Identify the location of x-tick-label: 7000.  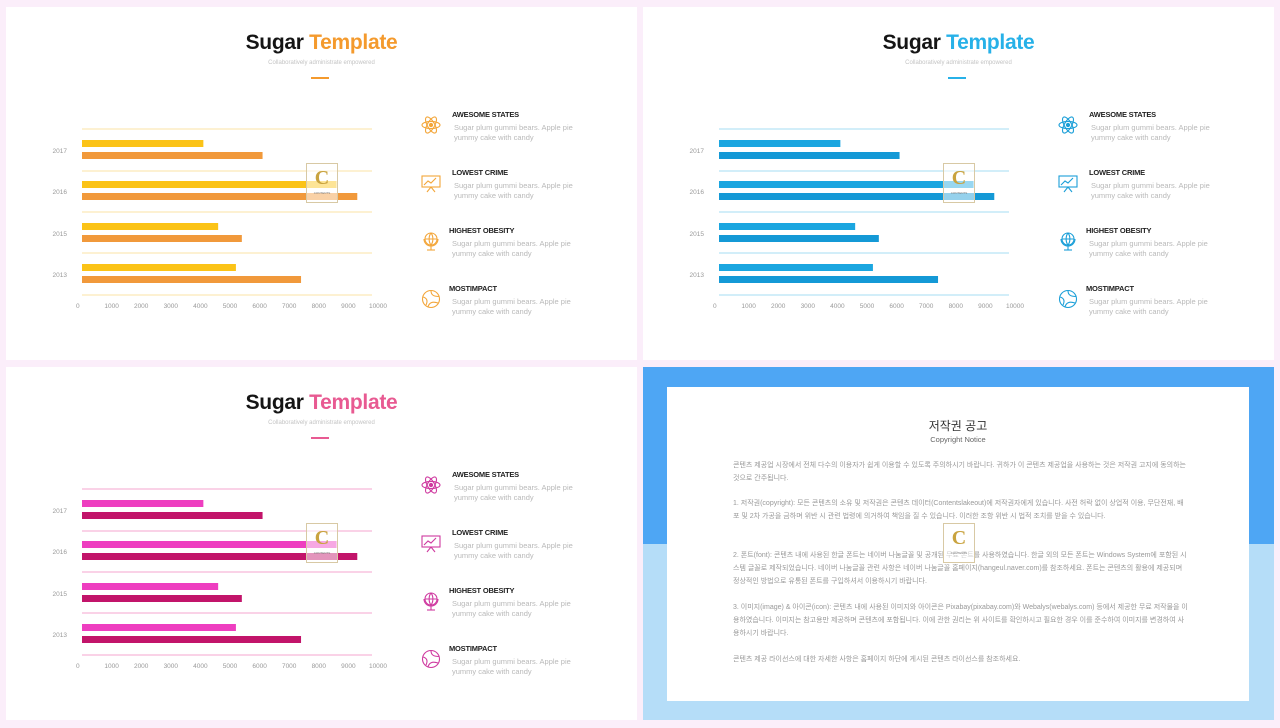
(289, 306).